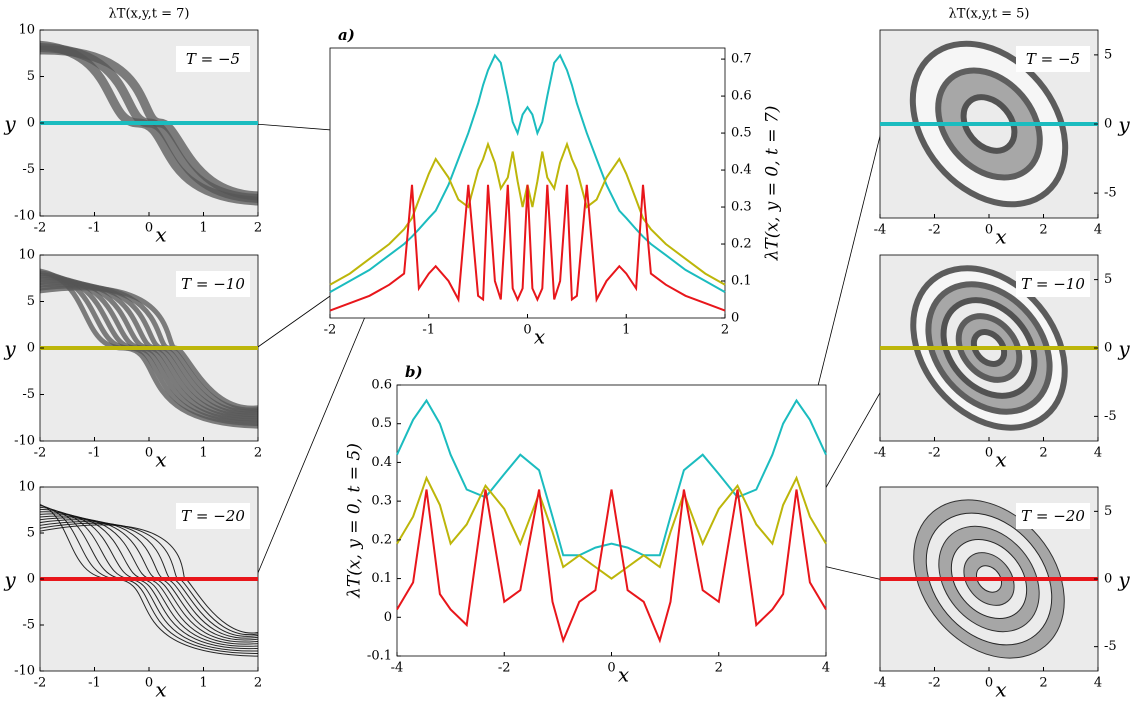 The image size is (1133, 706). I want to click on panel-title: λT(x,y,t = 5), so click(989, 14).